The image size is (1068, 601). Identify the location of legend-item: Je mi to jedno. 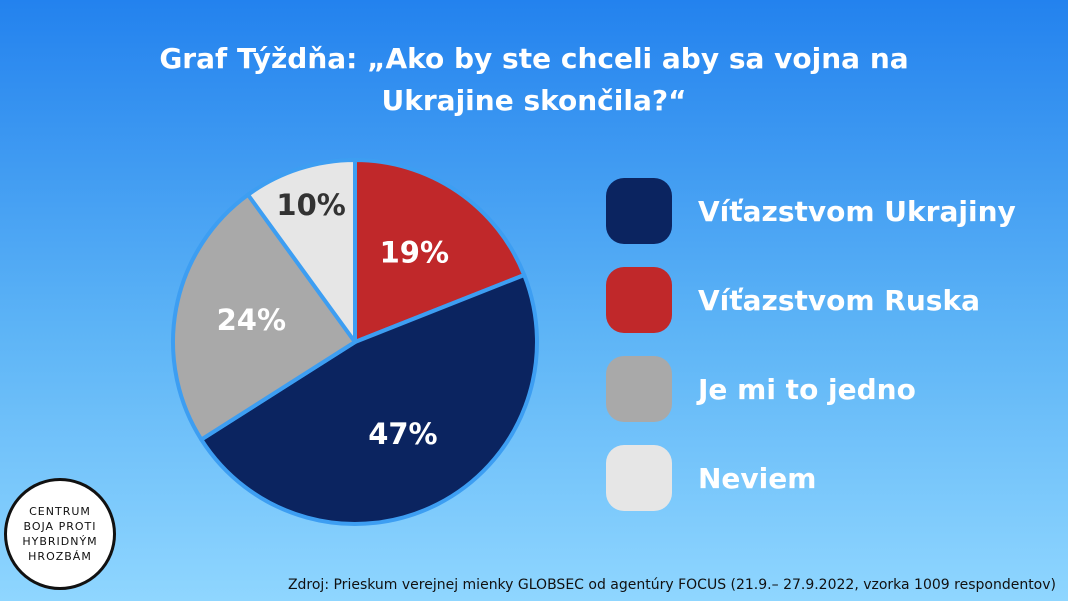
(811, 389).